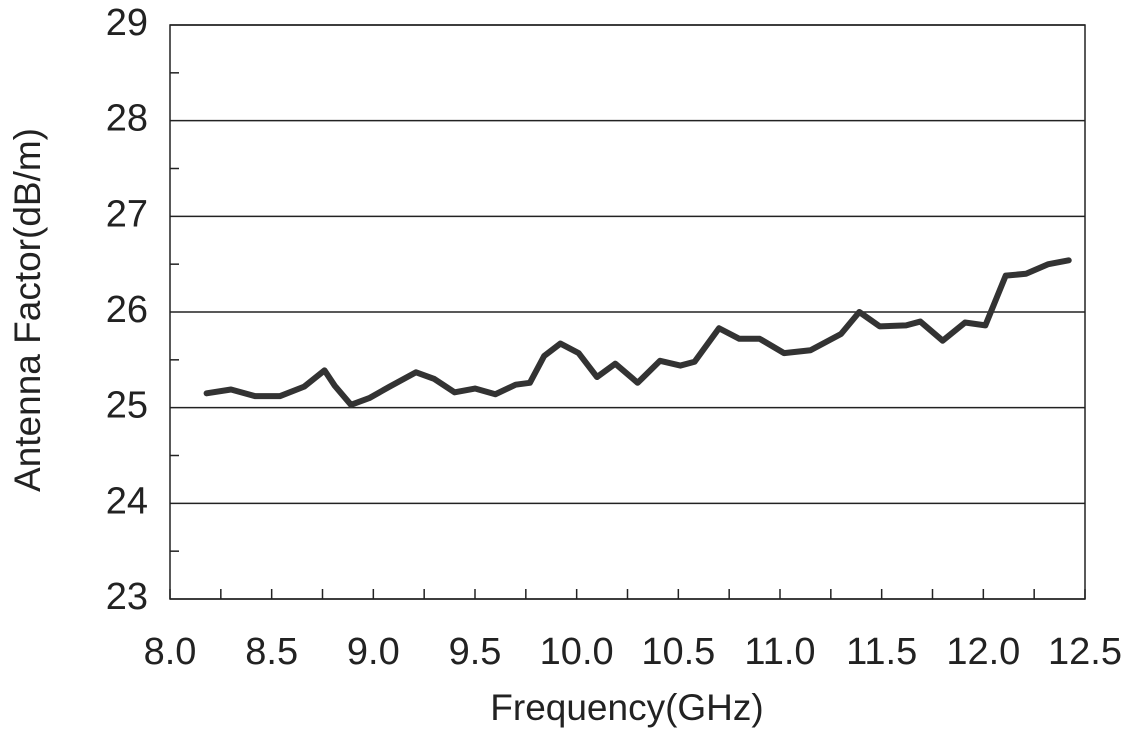  I want to click on x-tick-label: 10.0, so click(577, 652).